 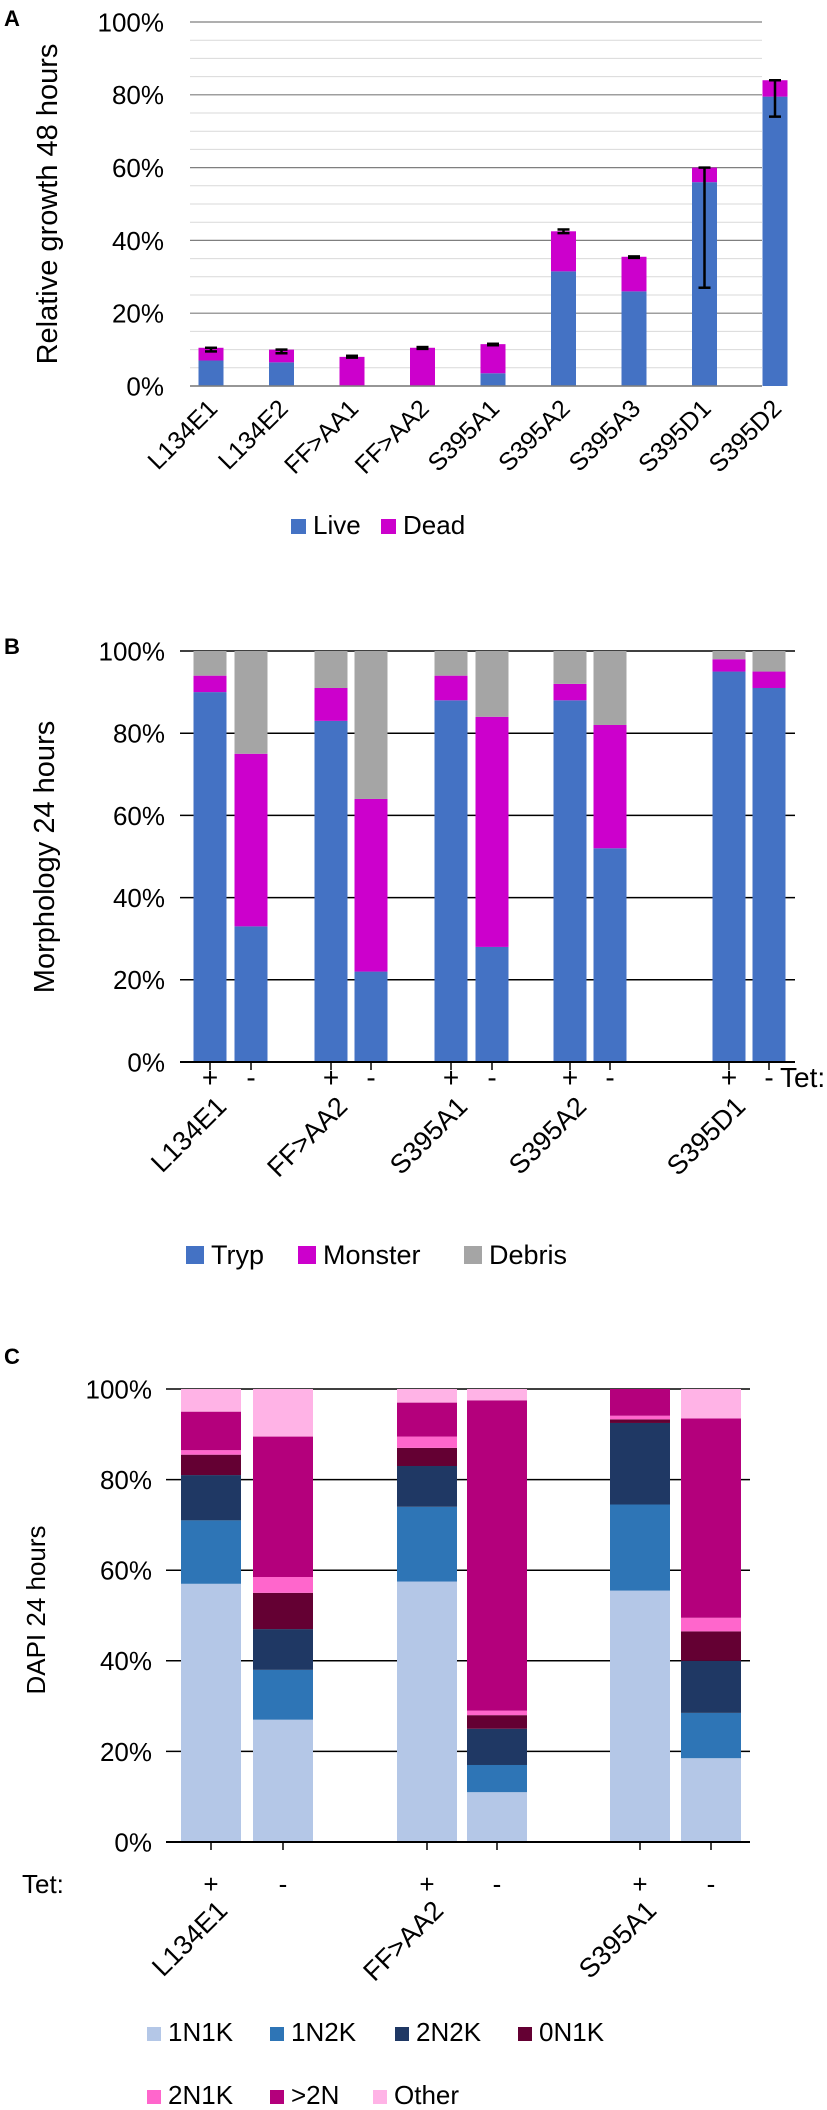 I want to click on x-category-label: S395A2, so click(x=534, y=435).